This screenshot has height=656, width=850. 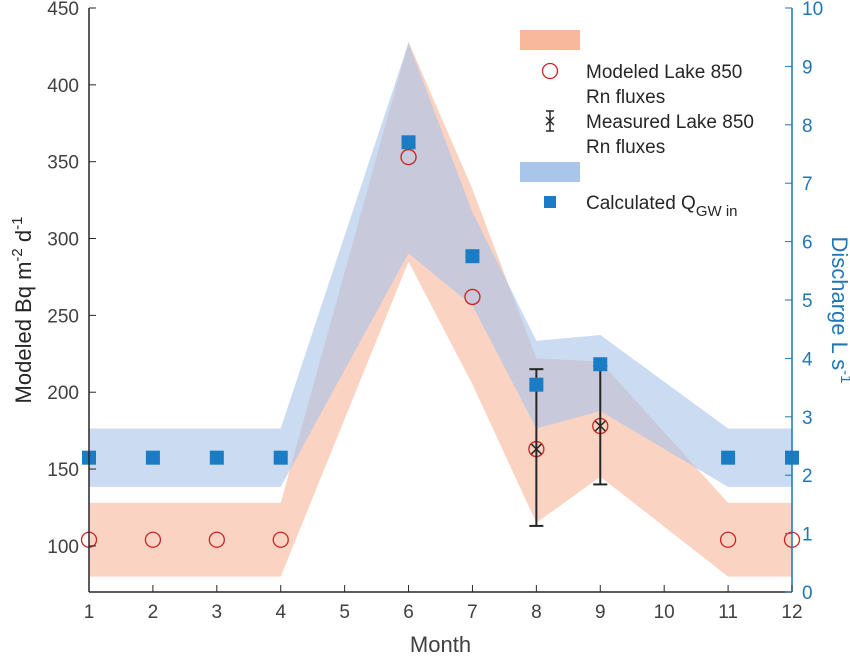 What do you see at coordinates (63, 316) in the screenshot?
I see `y-left-tick-label: 250` at bounding box center [63, 316].